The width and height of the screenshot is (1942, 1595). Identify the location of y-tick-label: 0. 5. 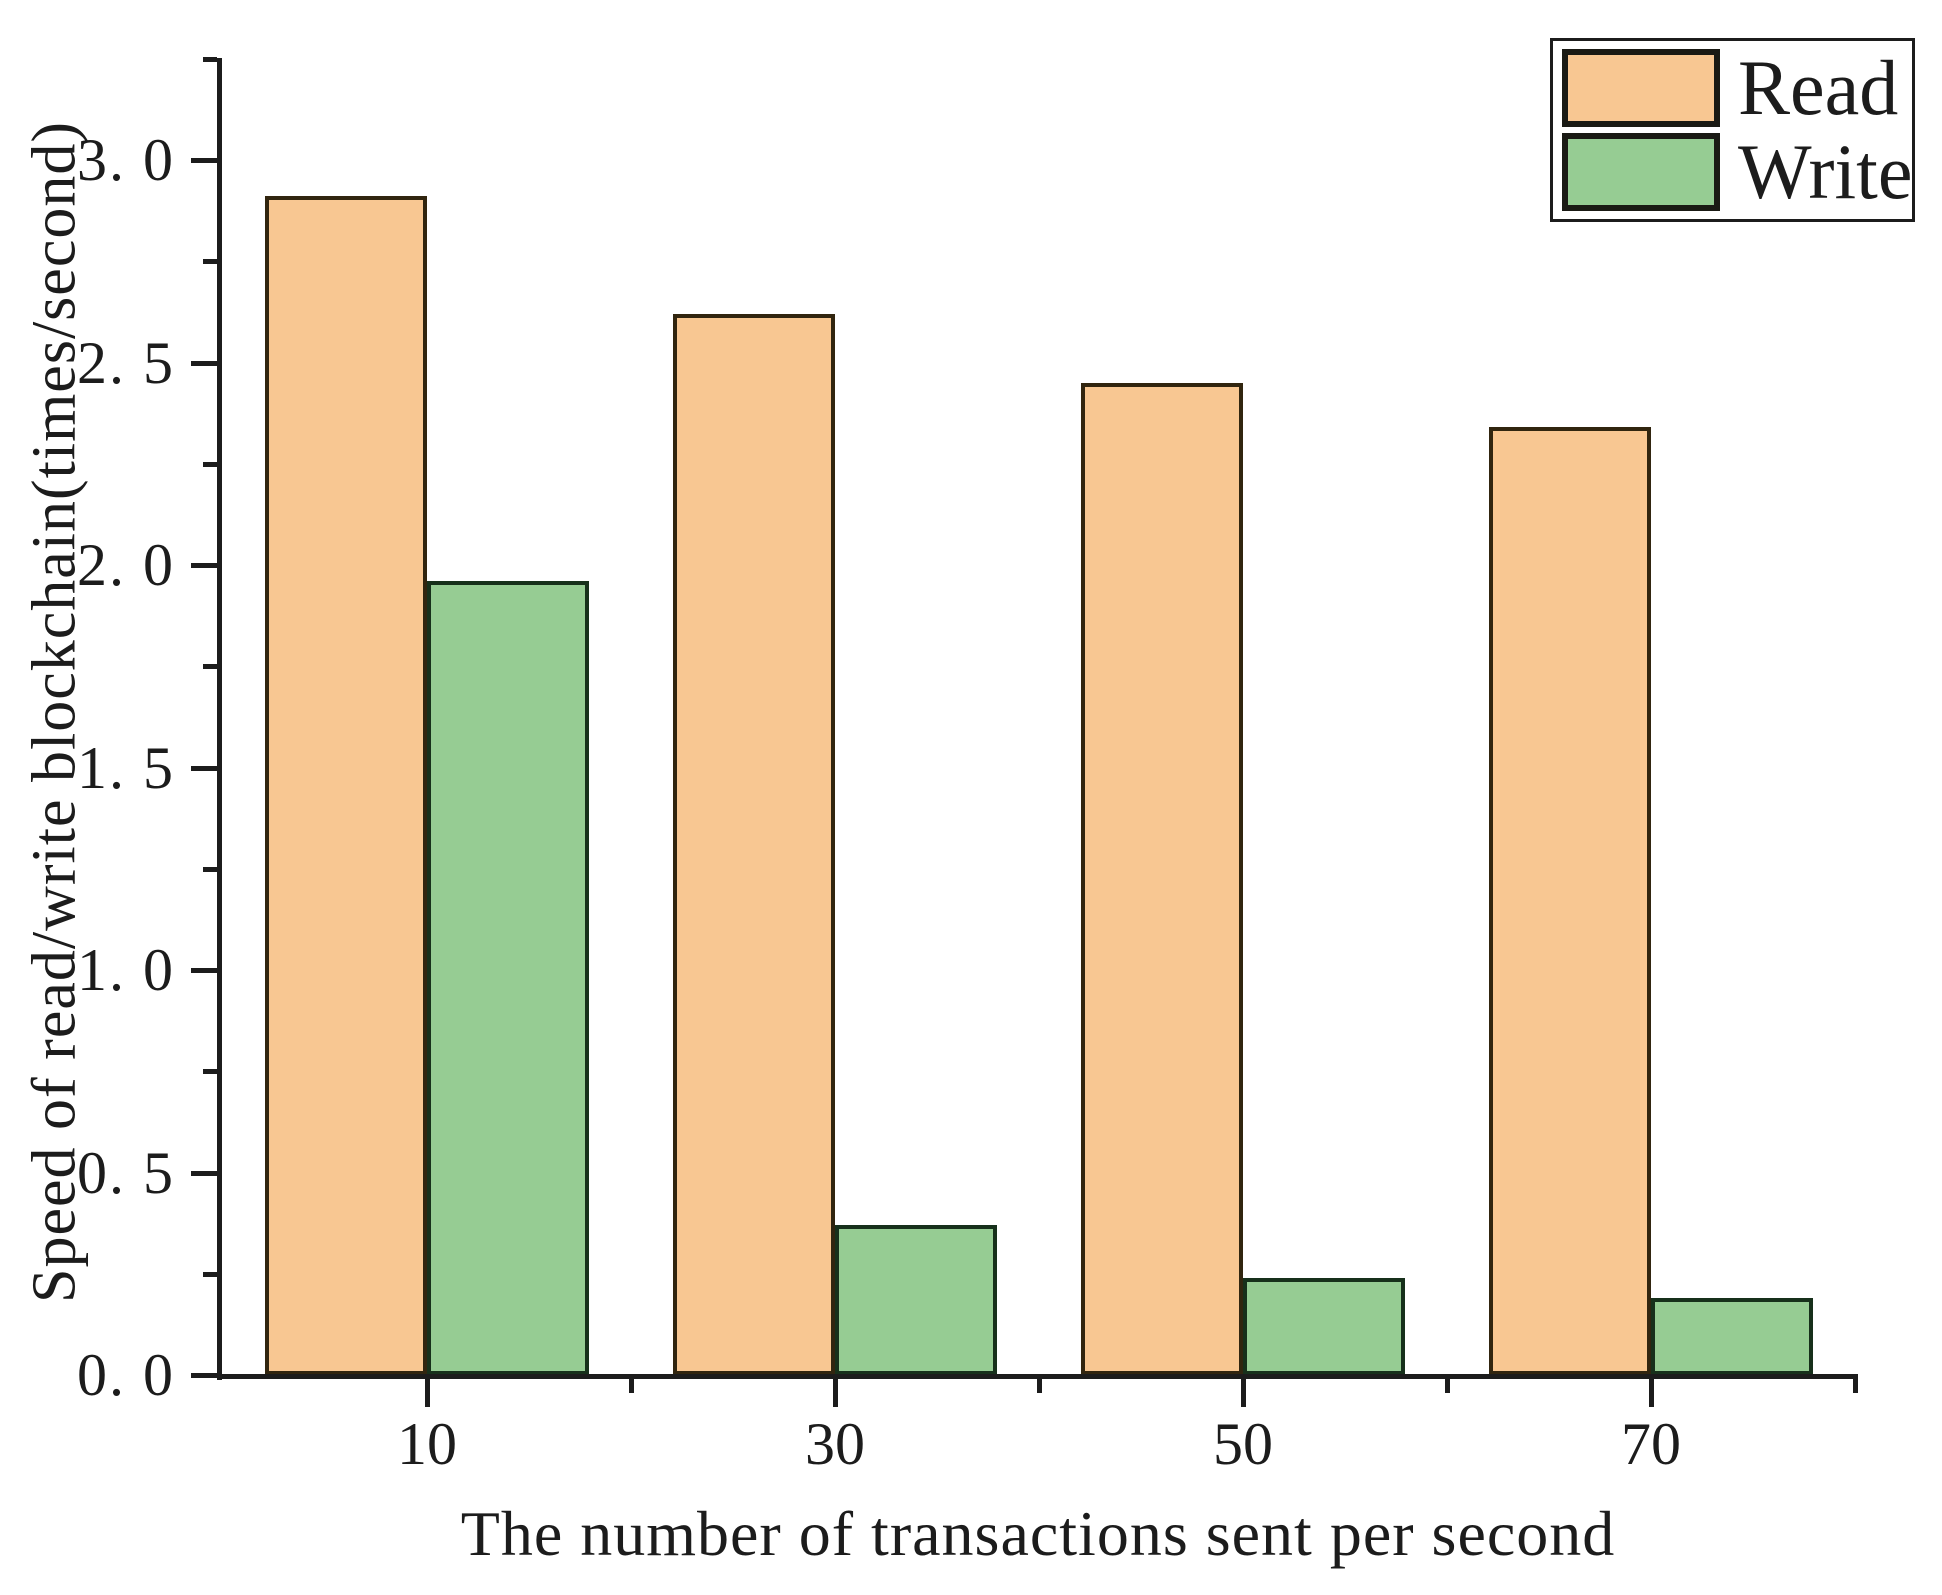
(126, 1172).